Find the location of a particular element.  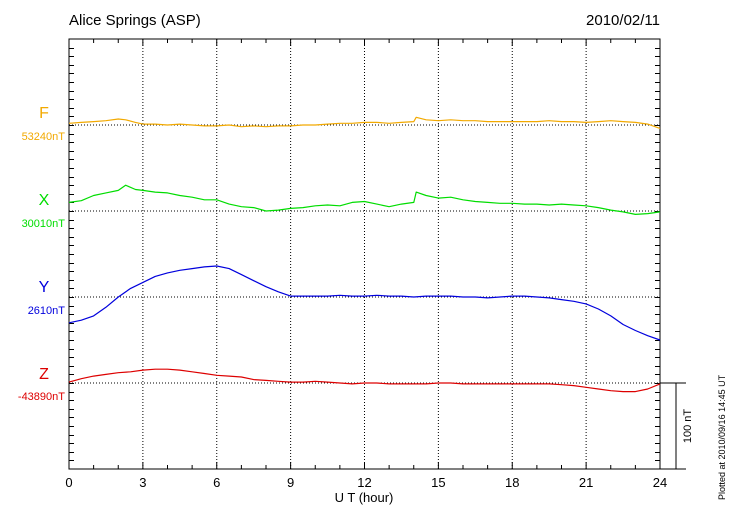

x-tick-label: 15 is located at coordinates (438, 482).